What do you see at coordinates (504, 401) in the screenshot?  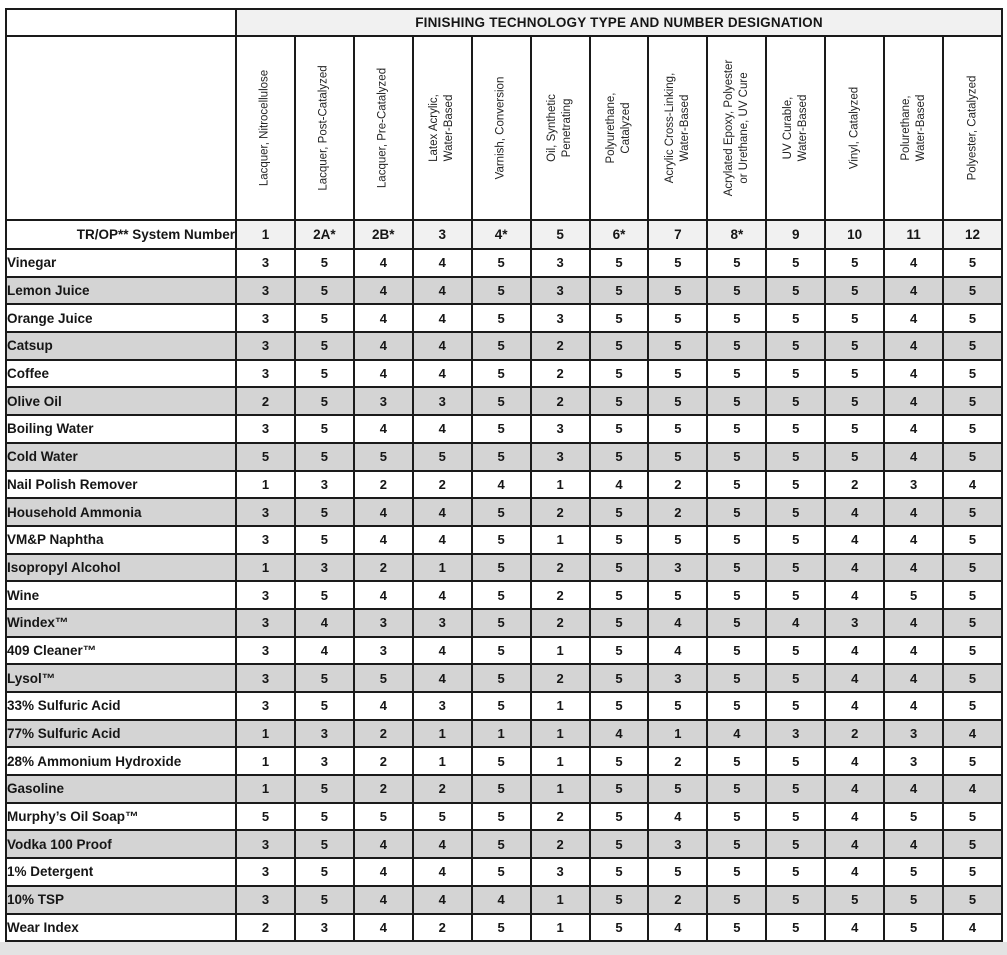 I see `table-row: Olive Oil 2 5 3 3 5 2 5 5 5 5 5 4 5` at bounding box center [504, 401].